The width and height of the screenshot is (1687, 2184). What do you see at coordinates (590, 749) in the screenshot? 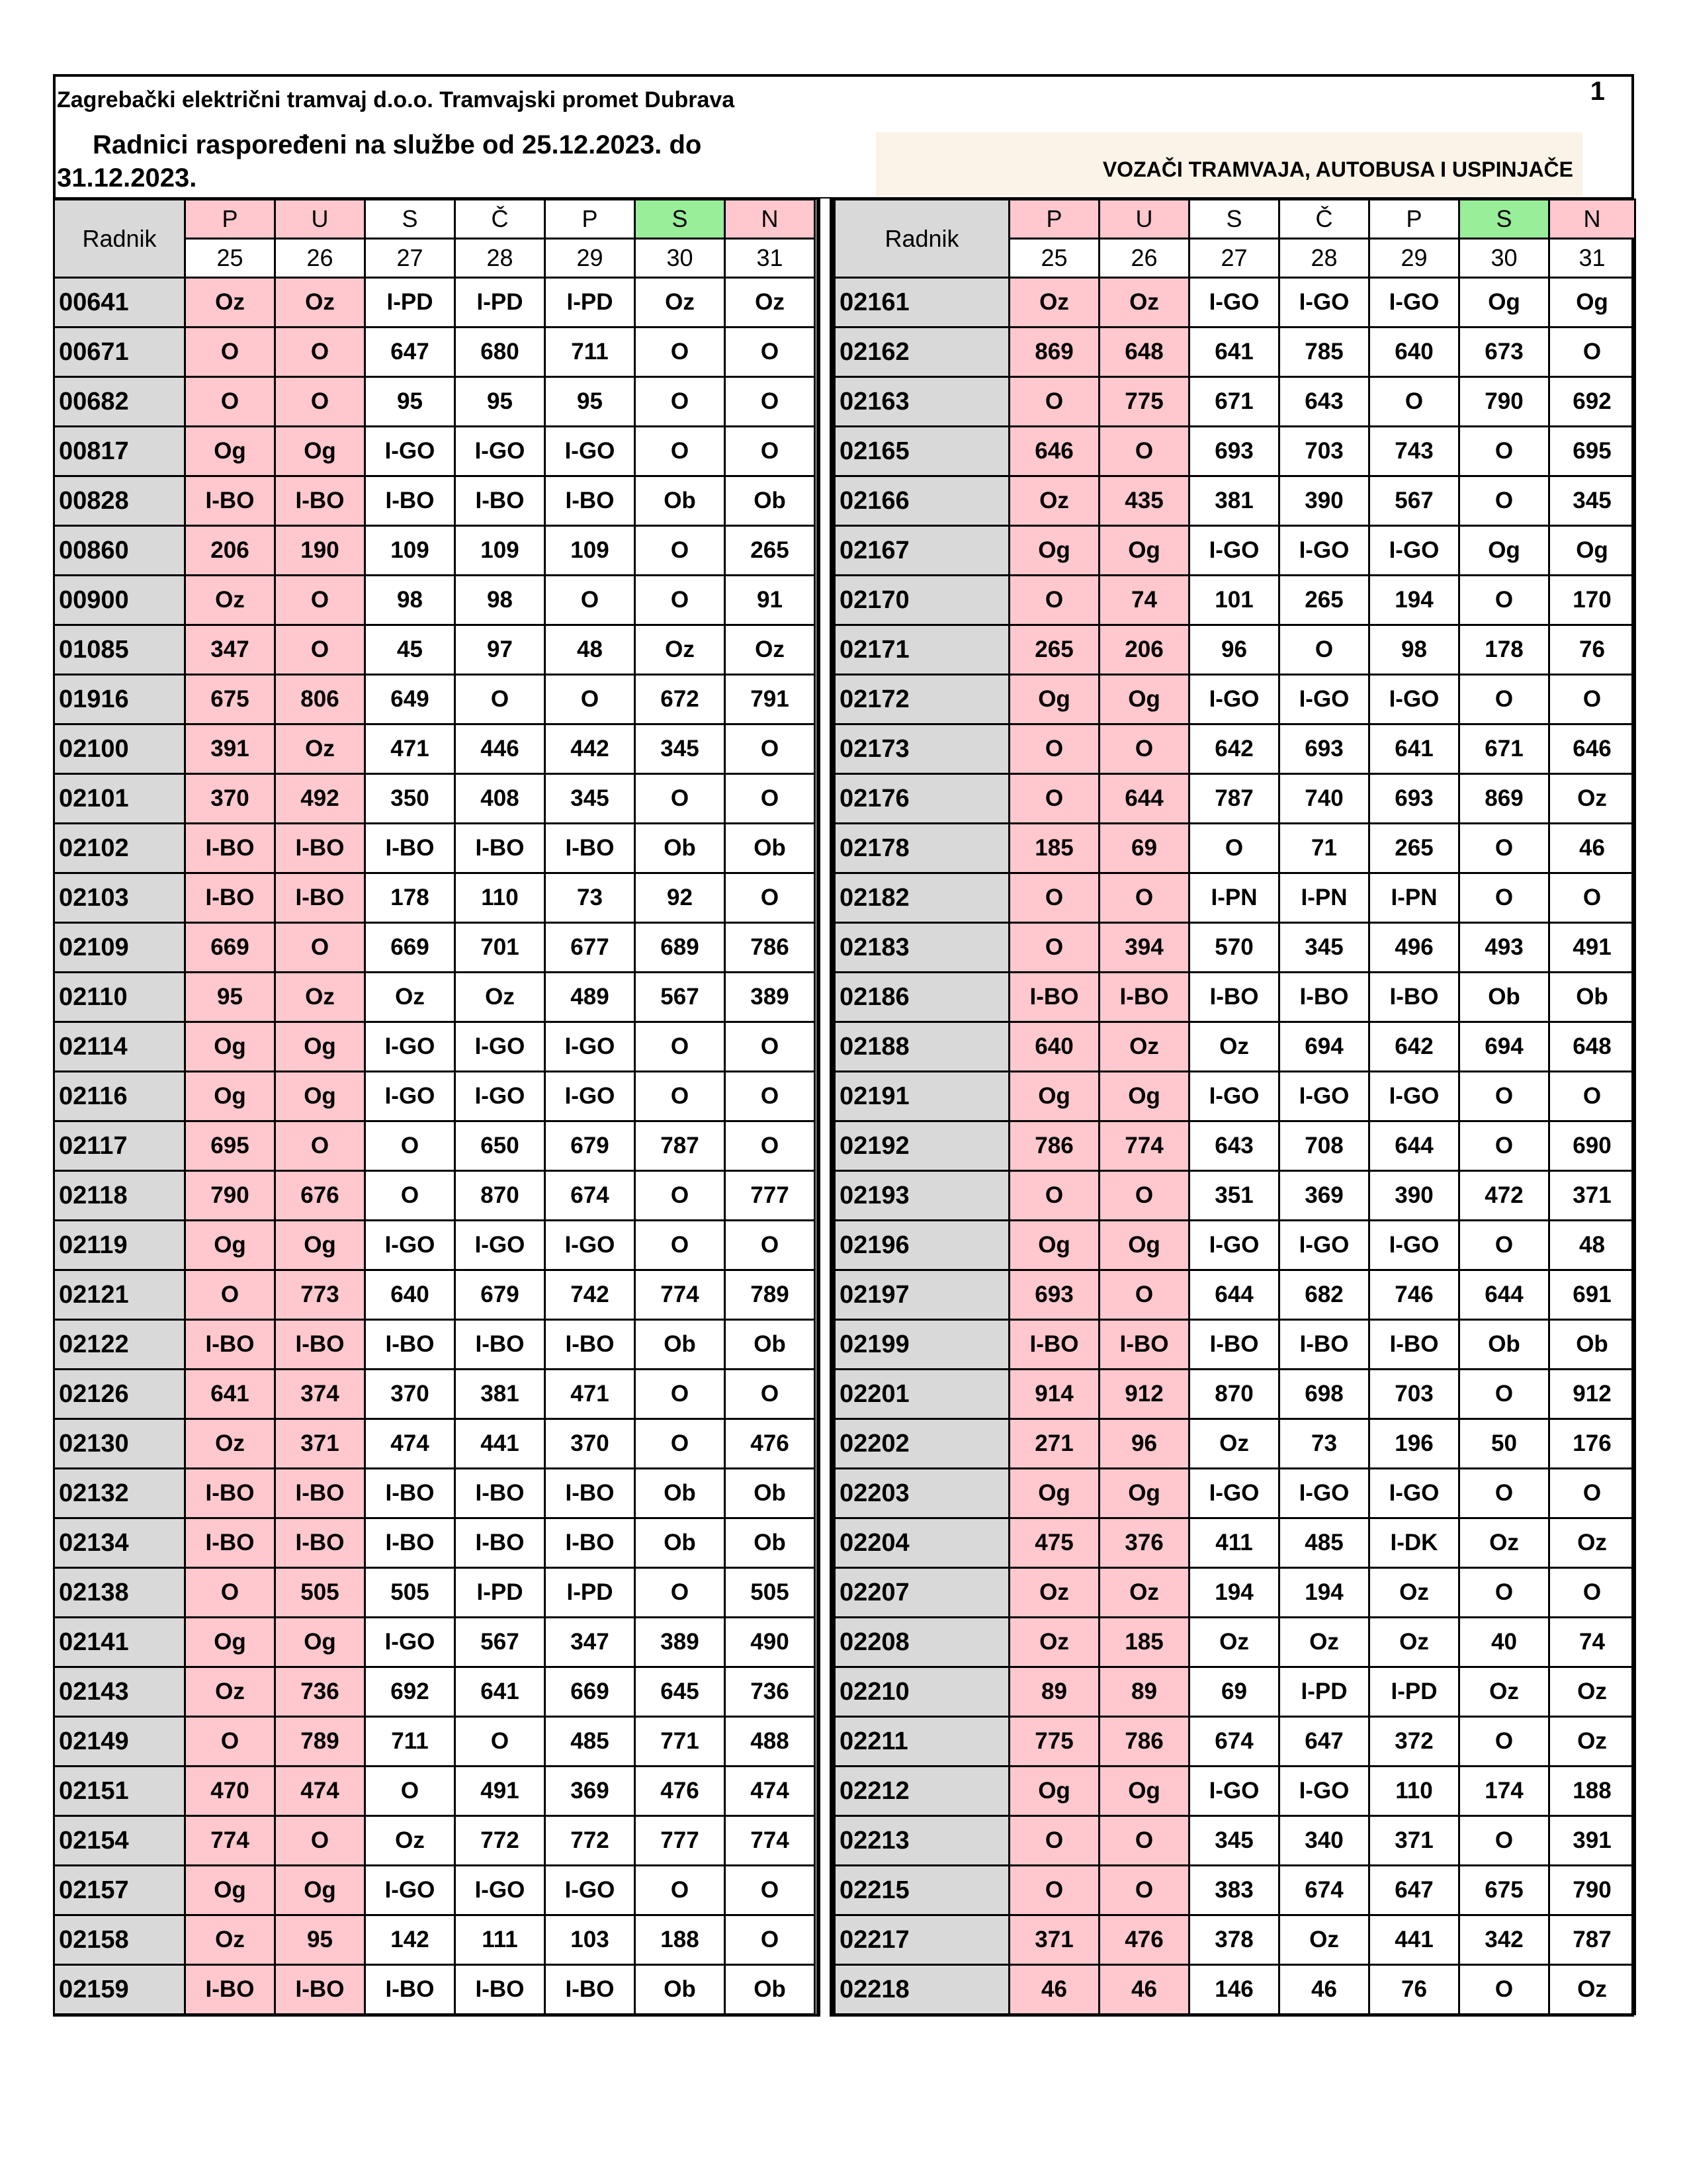
I see `shift-cell: 442` at bounding box center [590, 749].